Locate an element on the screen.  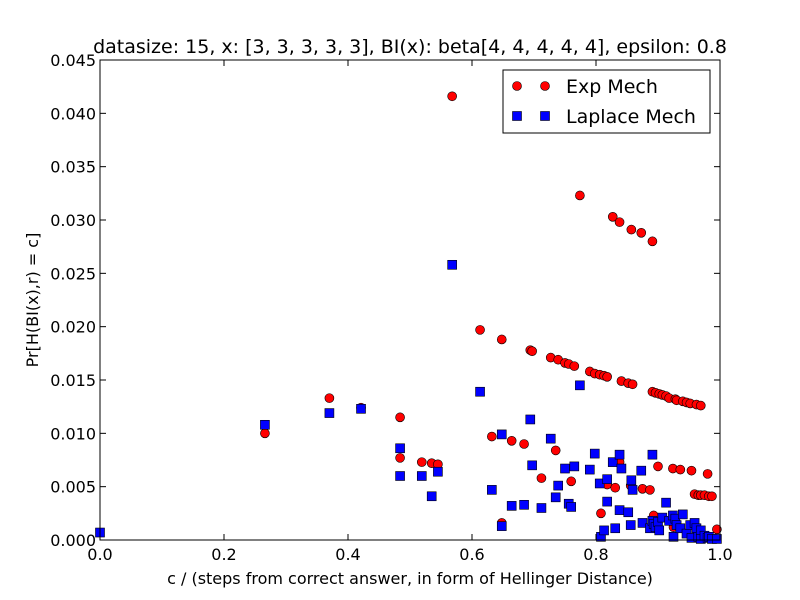
y-tick-label: 0.010 is located at coordinates (73, 433).